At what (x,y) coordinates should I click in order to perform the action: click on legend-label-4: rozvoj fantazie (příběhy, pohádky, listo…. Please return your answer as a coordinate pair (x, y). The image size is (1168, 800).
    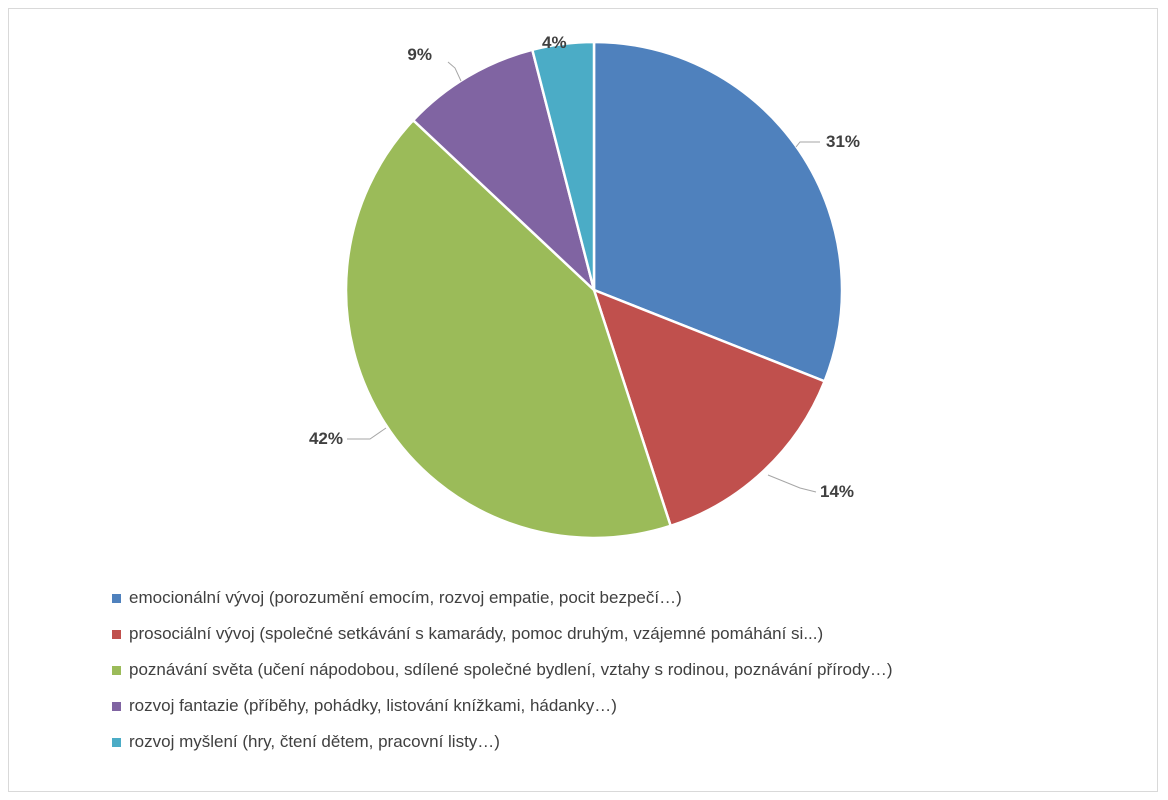
    Looking at the image, I should click on (373, 705).